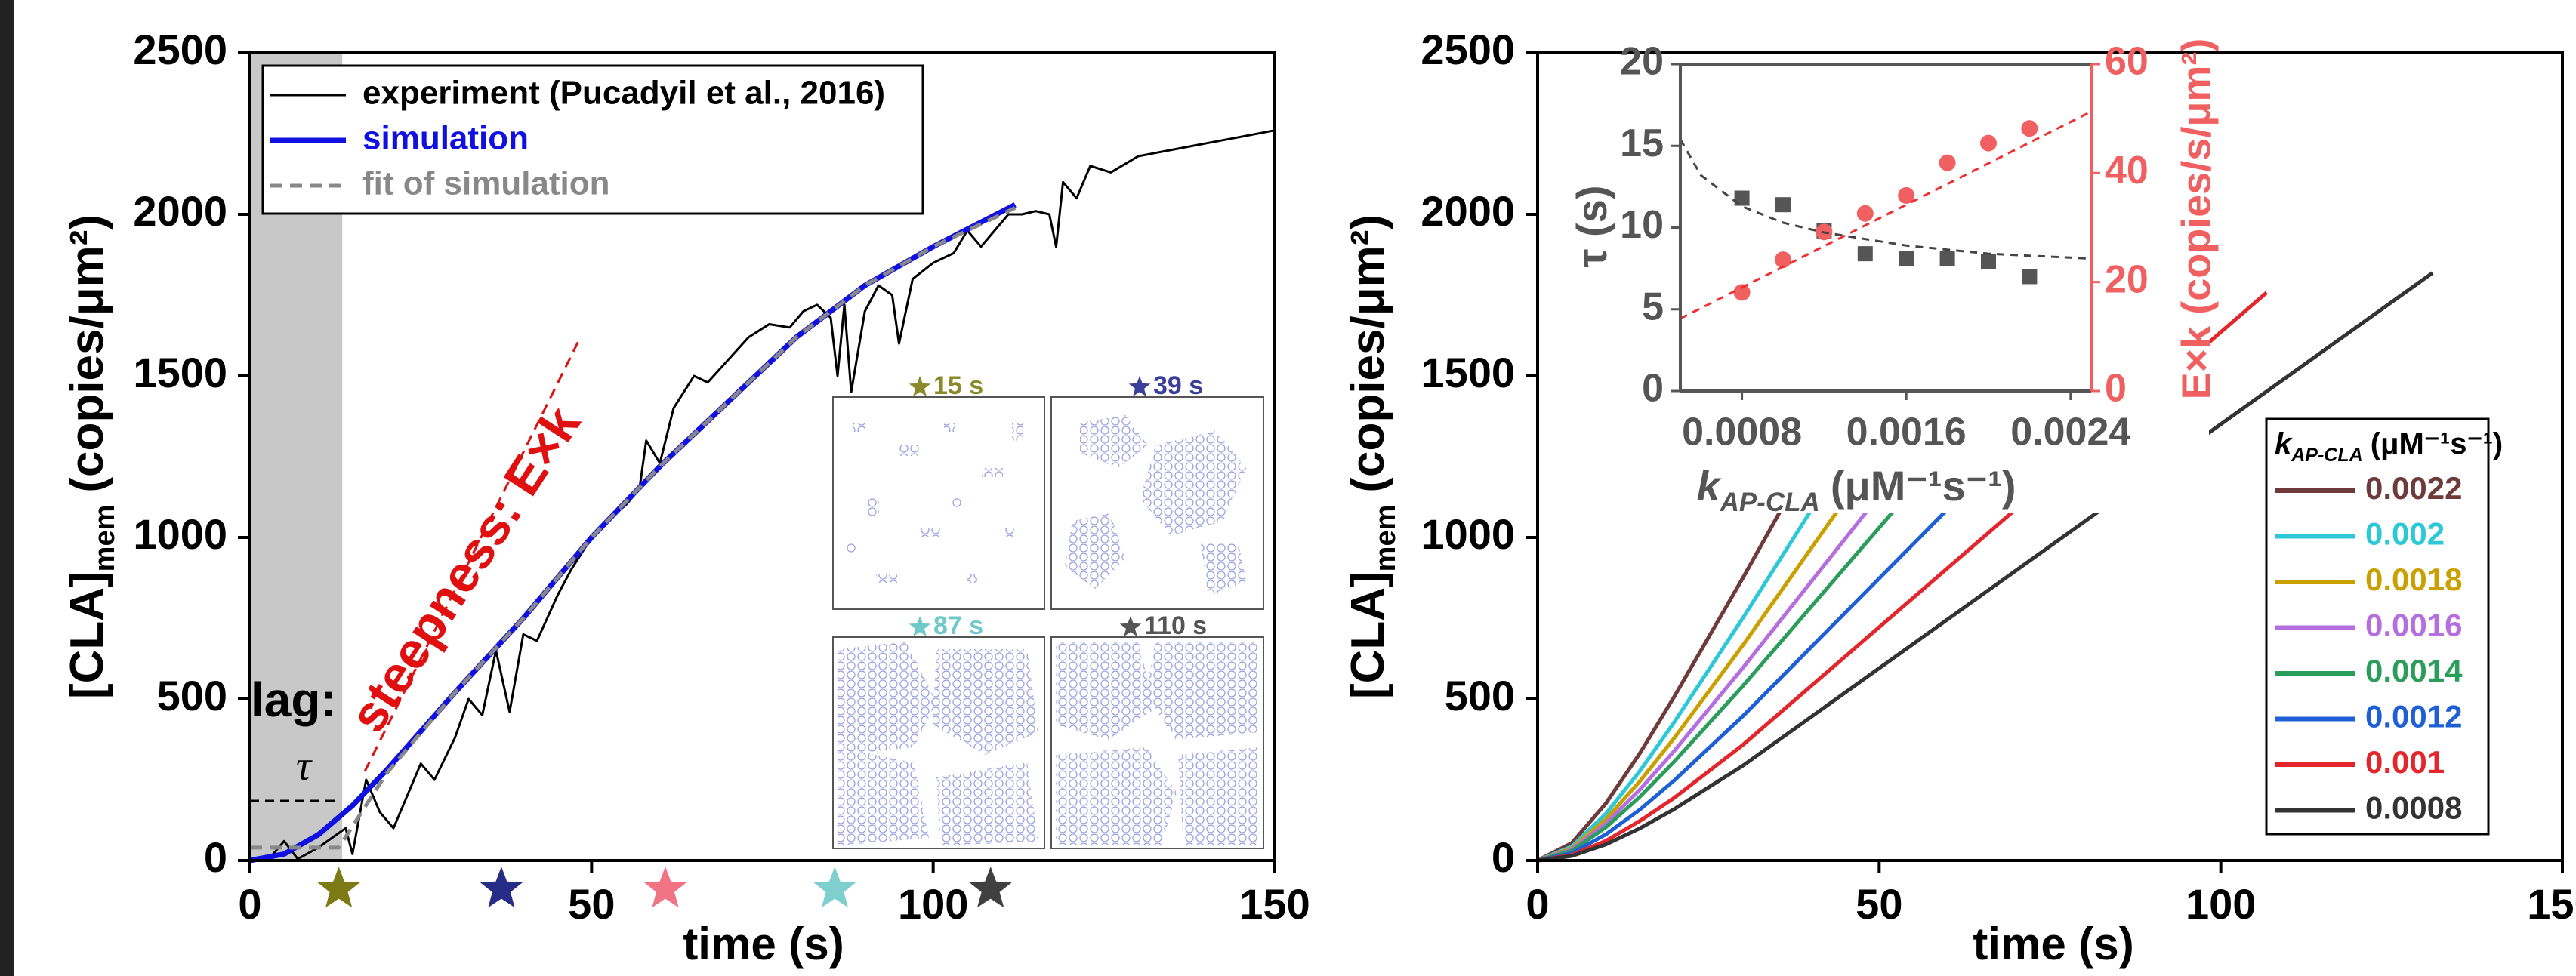 The width and height of the screenshot is (2576, 976). Describe the element at coordinates (1591, 227) in the screenshot. I see `y-axis-label: τ (s)` at that location.